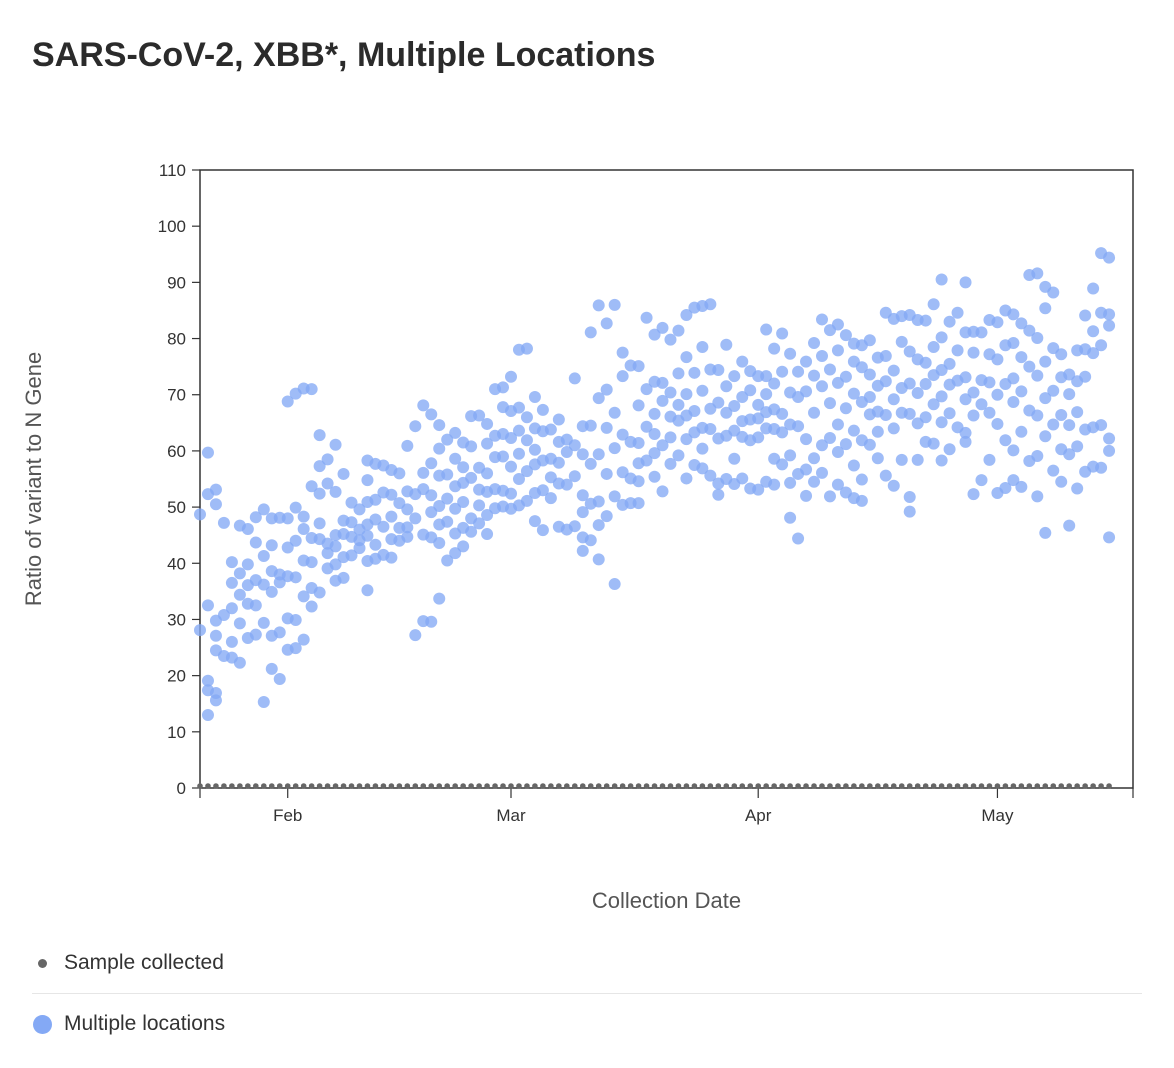 Image resolution: width=1174 pixels, height=1068 pixels. Describe the element at coordinates (176, 619) in the screenshot. I see `y-tick-label: 30` at that location.